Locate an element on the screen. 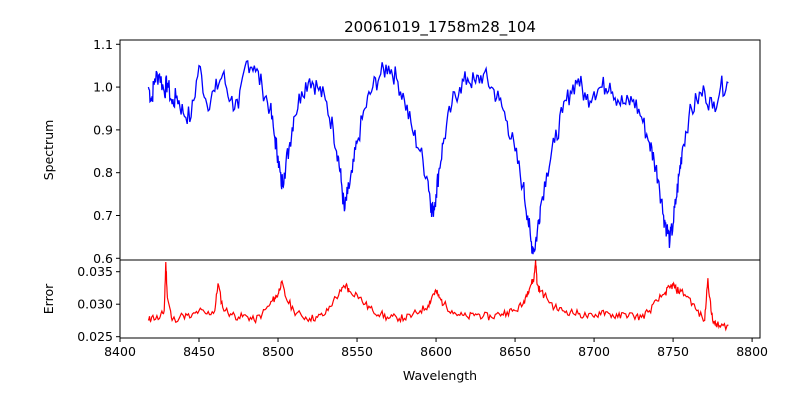 Image resolution: width=800 pixels, height=400 pixels. spectrum-y-tick-label: 0.7 is located at coordinates (103, 215).